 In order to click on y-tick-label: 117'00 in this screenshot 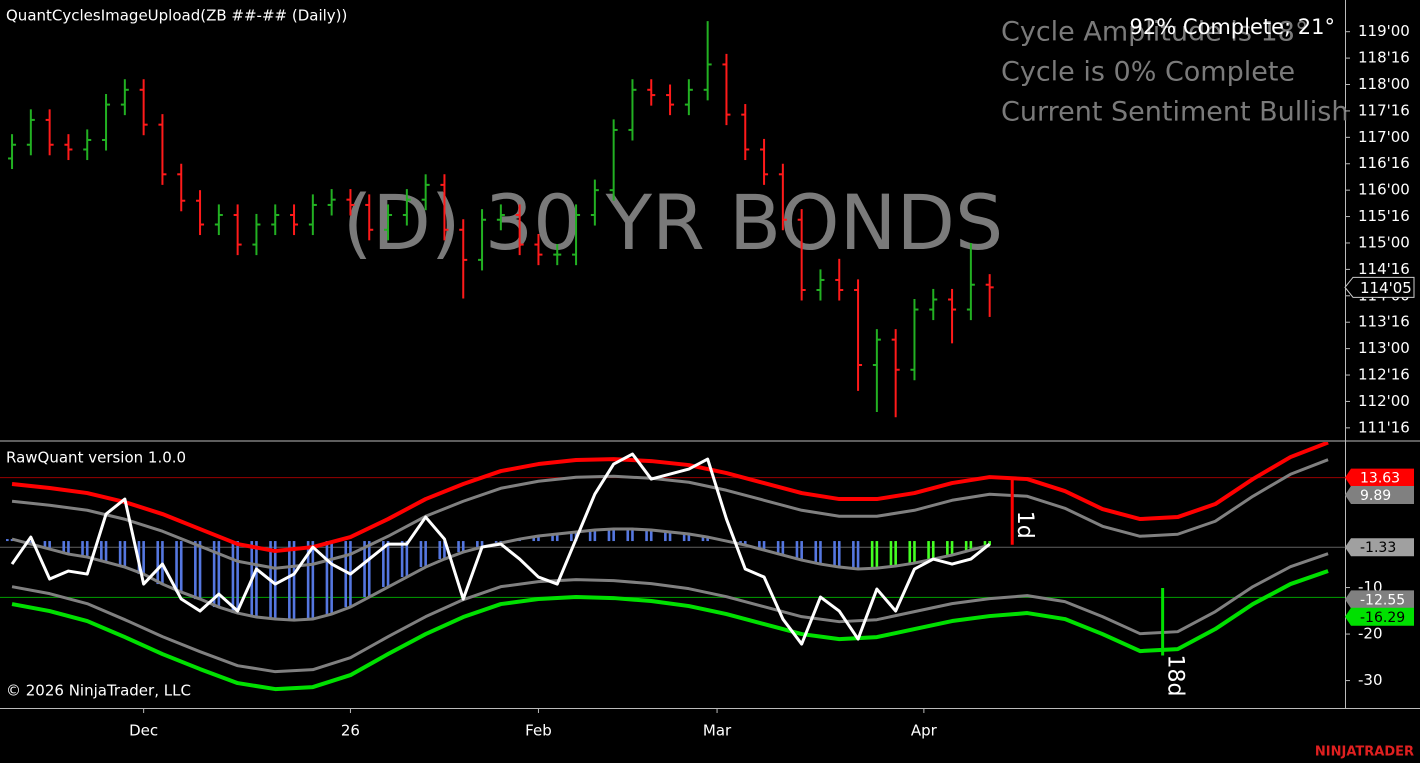, I will do `click(1384, 137)`.